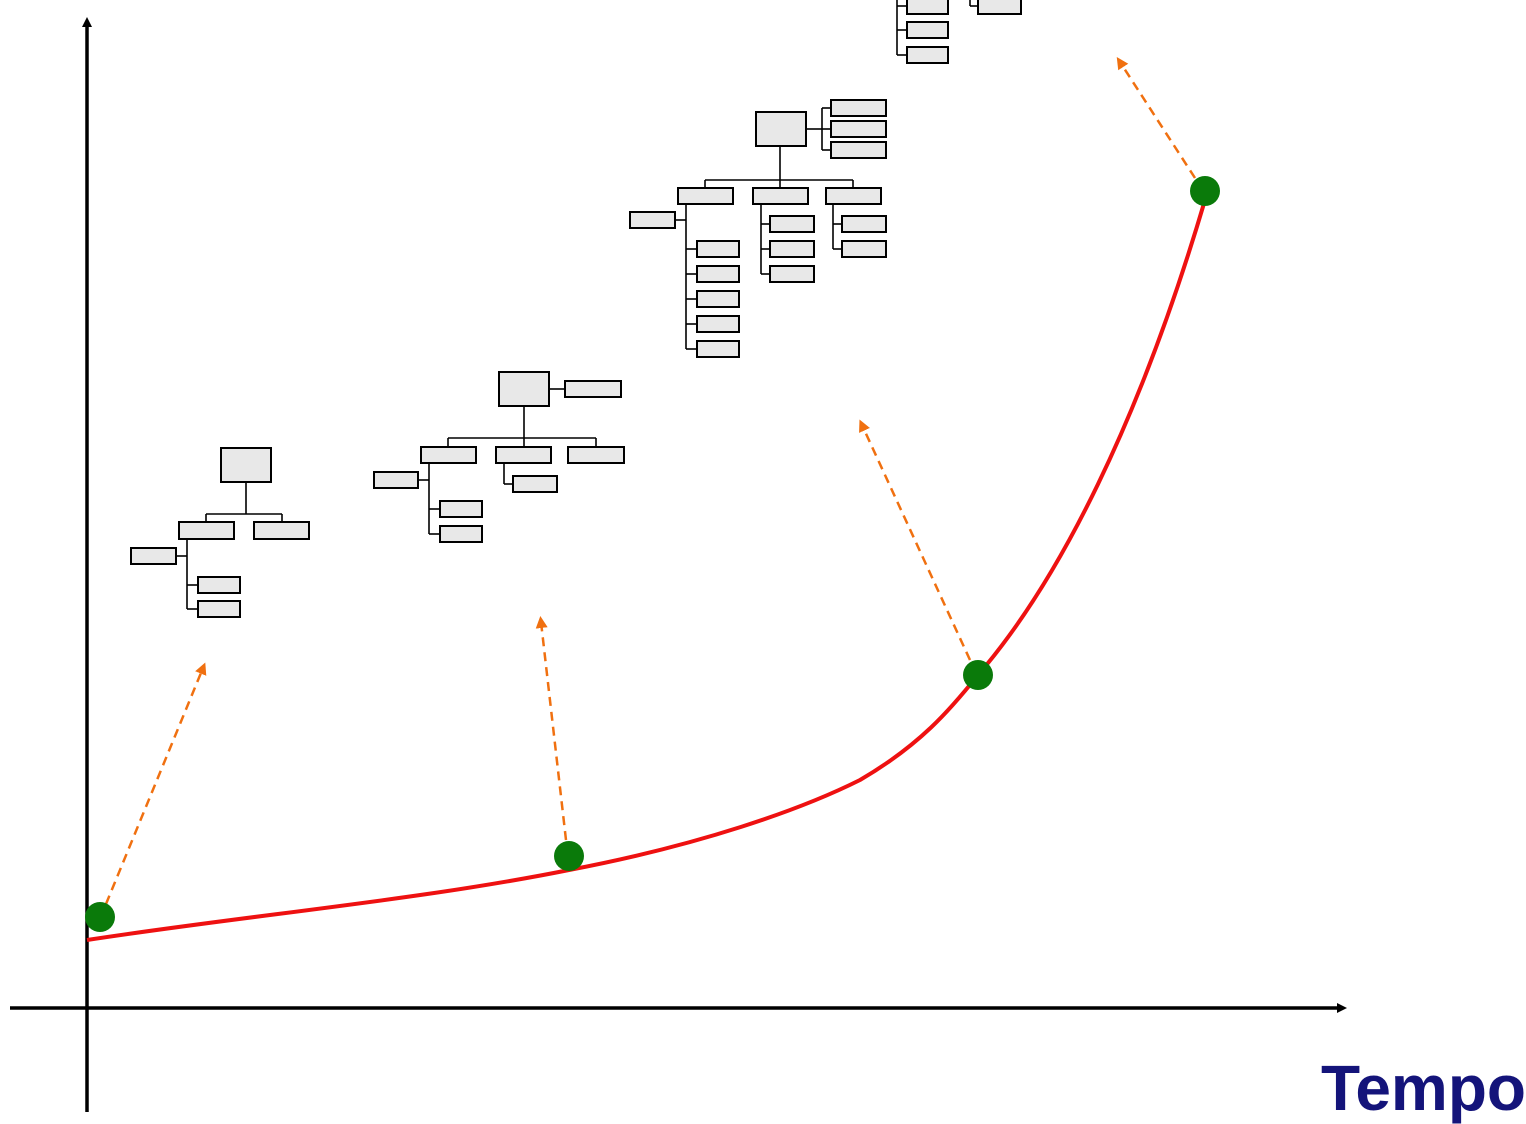 The height and width of the screenshot is (1124, 1526). Describe the element at coordinates (569, 856) in the screenshot. I see `stage-2-point` at that location.